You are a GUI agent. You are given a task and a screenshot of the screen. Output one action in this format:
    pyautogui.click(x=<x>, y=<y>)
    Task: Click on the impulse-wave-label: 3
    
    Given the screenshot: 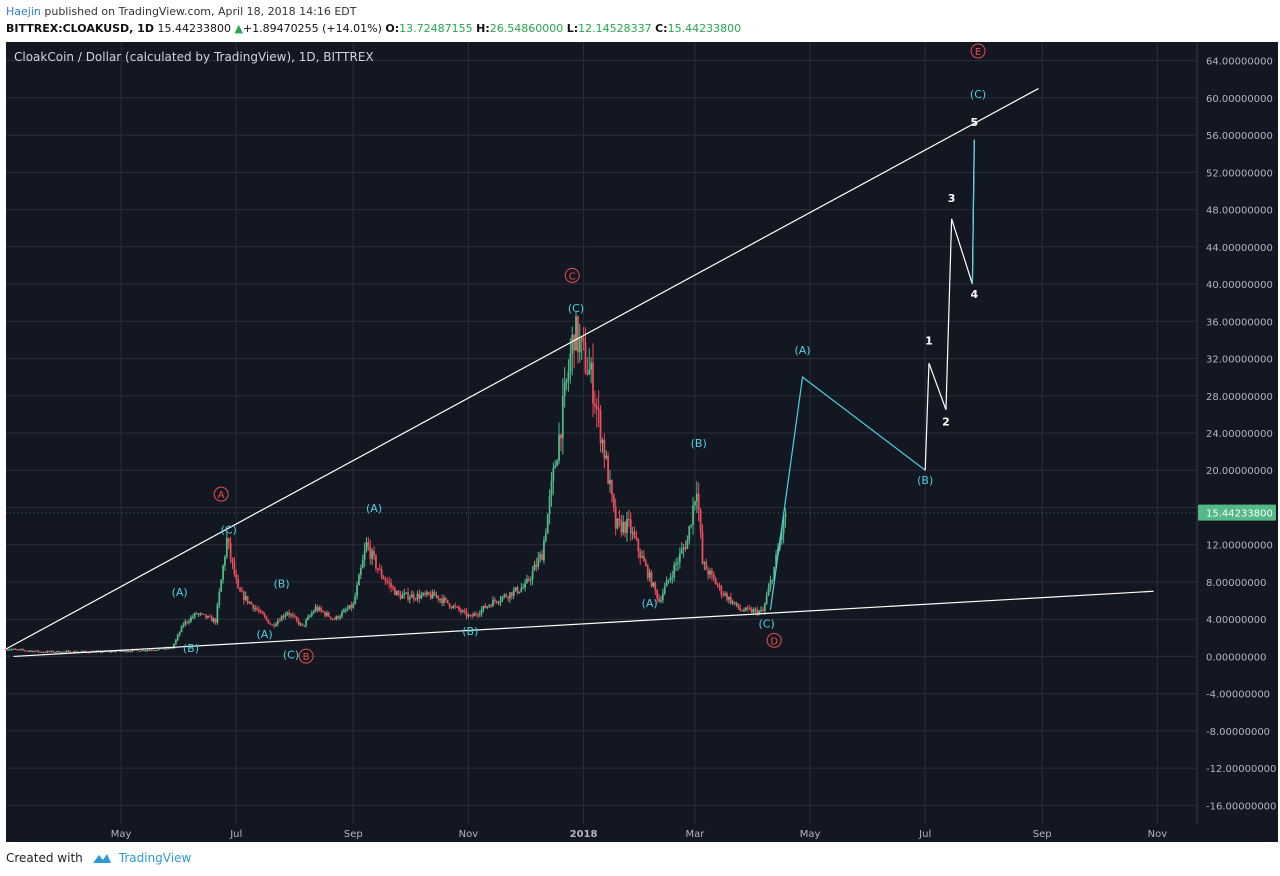 What is the action you would take?
    pyautogui.click(x=952, y=198)
    